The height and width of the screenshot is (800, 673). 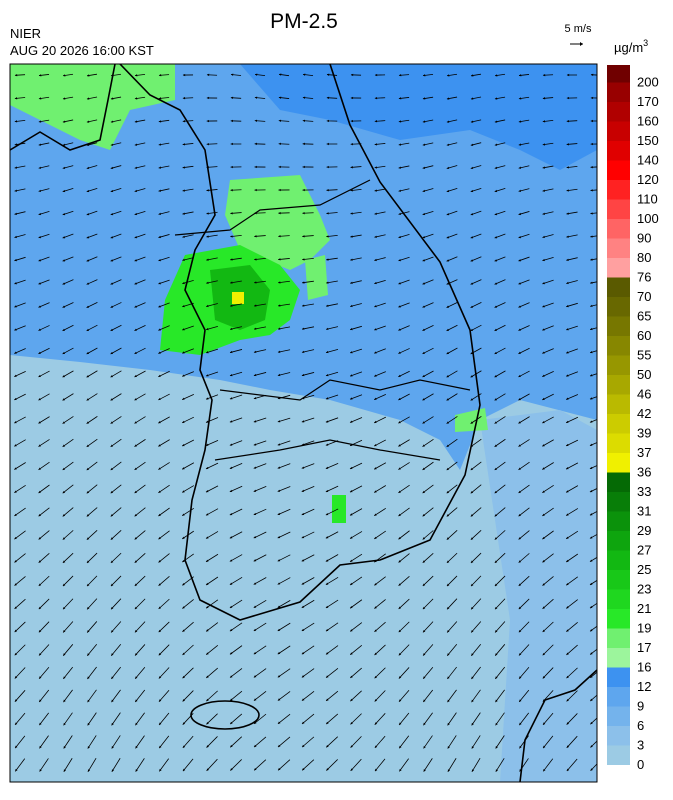 What do you see at coordinates (644, 433) in the screenshot?
I see `colorbar-label: 39` at bounding box center [644, 433].